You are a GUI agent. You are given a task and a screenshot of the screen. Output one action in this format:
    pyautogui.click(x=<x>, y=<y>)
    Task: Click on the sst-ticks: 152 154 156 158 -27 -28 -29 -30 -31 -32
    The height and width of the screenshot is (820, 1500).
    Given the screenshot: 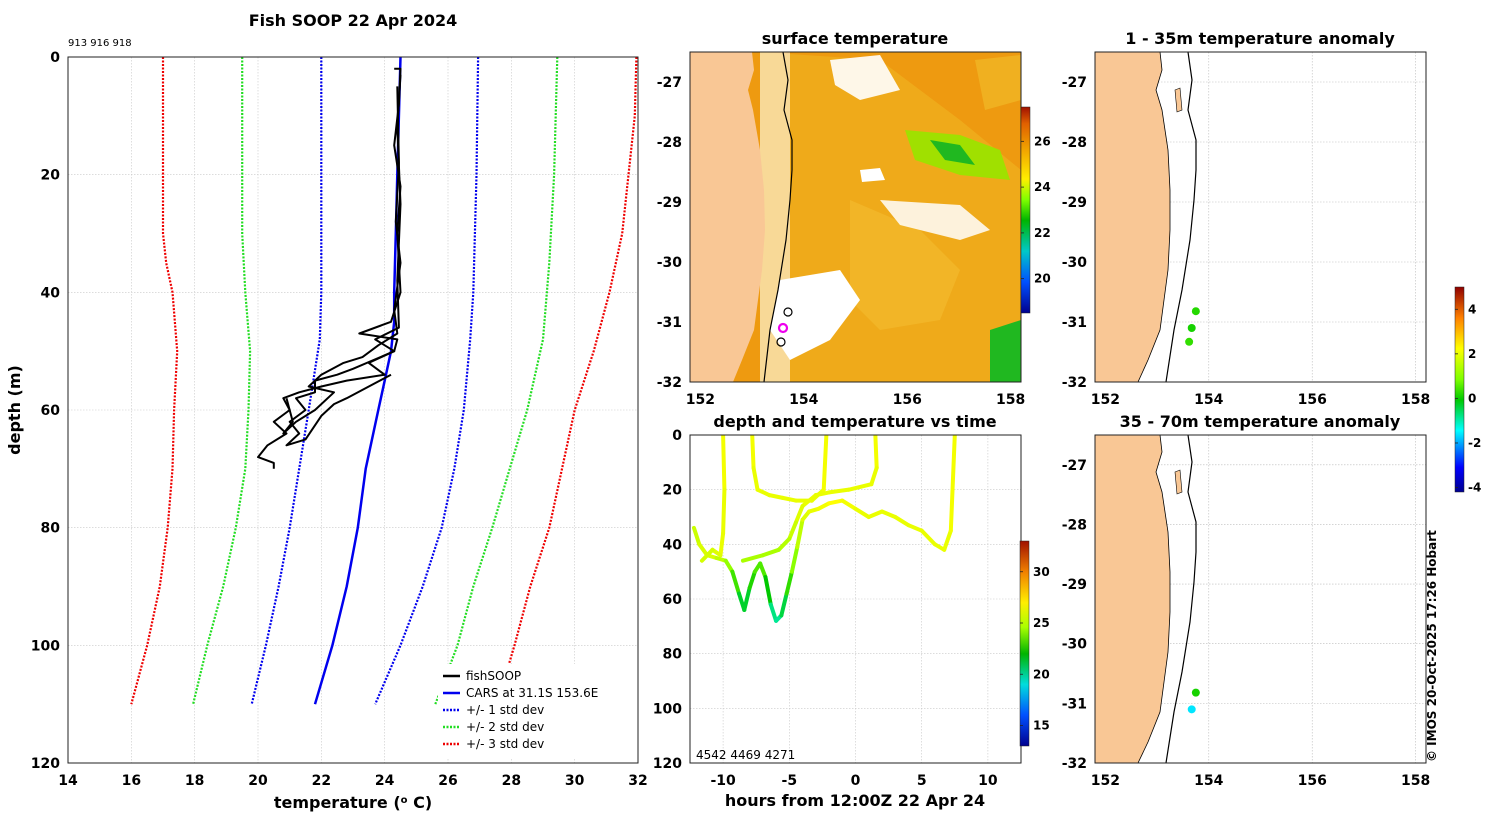 What is the action you would take?
    pyautogui.click(x=841, y=241)
    